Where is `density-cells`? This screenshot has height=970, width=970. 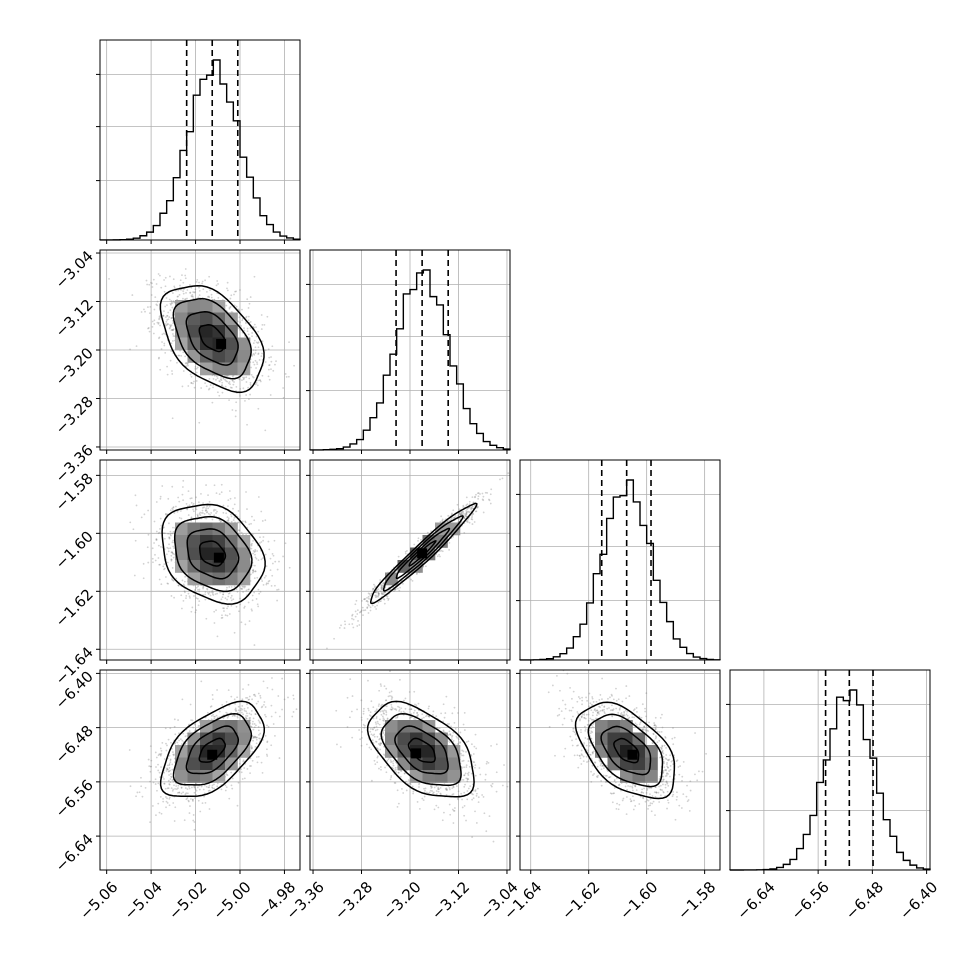
density-cells is located at coordinates (423, 751).